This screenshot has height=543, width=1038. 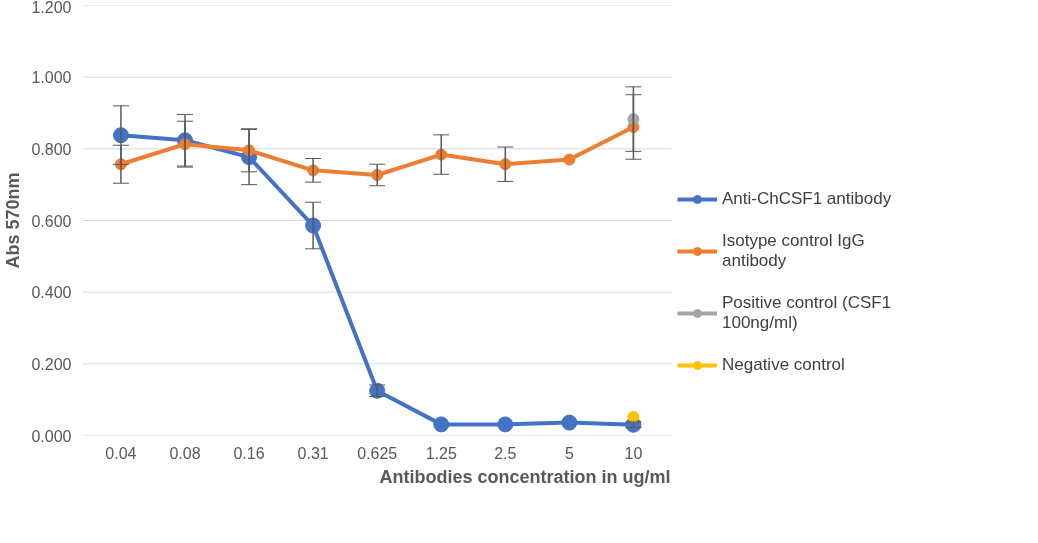 What do you see at coordinates (505, 453) in the screenshot?
I see `x-tick-label: 2.5` at bounding box center [505, 453].